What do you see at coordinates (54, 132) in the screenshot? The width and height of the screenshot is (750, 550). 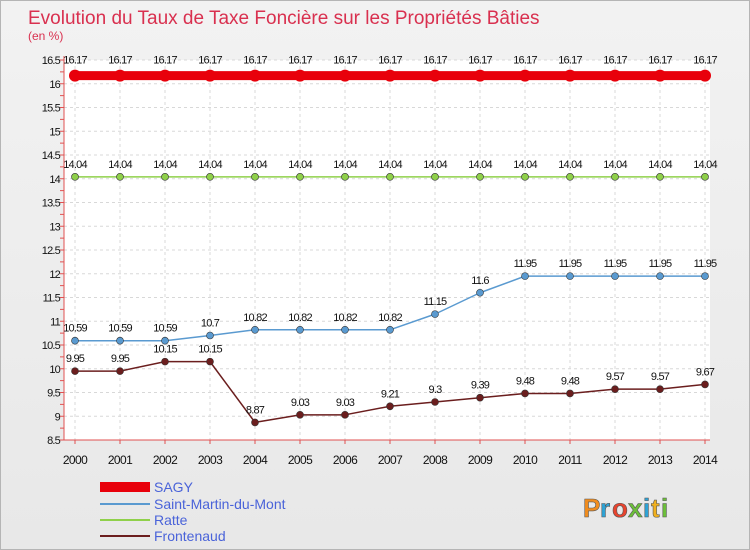 I see `y-tick-label: 15` at bounding box center [54, 132].